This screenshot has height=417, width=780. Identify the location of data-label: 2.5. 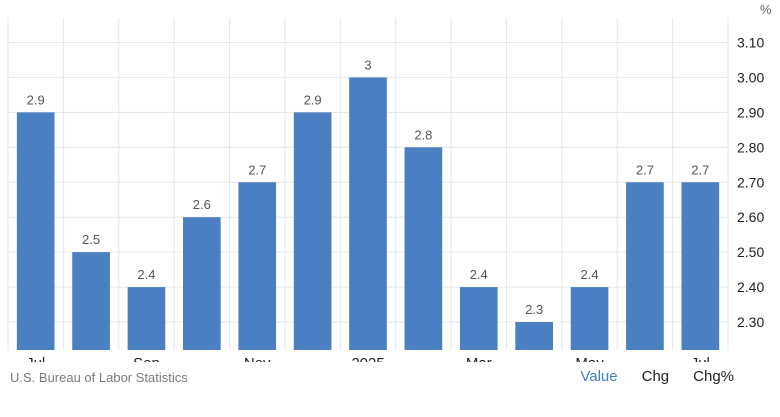
(91, 239).